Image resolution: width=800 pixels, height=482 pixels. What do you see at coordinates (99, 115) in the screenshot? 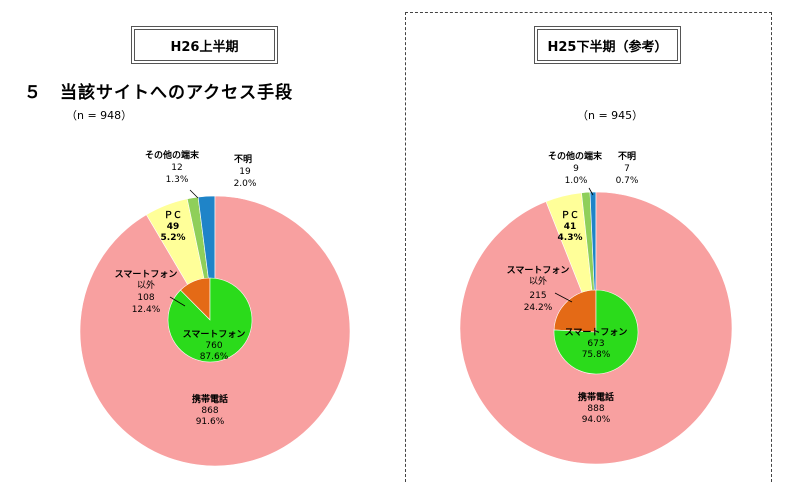
I see `n-label-left: （n = 948）` at bounding box center [99, 115].